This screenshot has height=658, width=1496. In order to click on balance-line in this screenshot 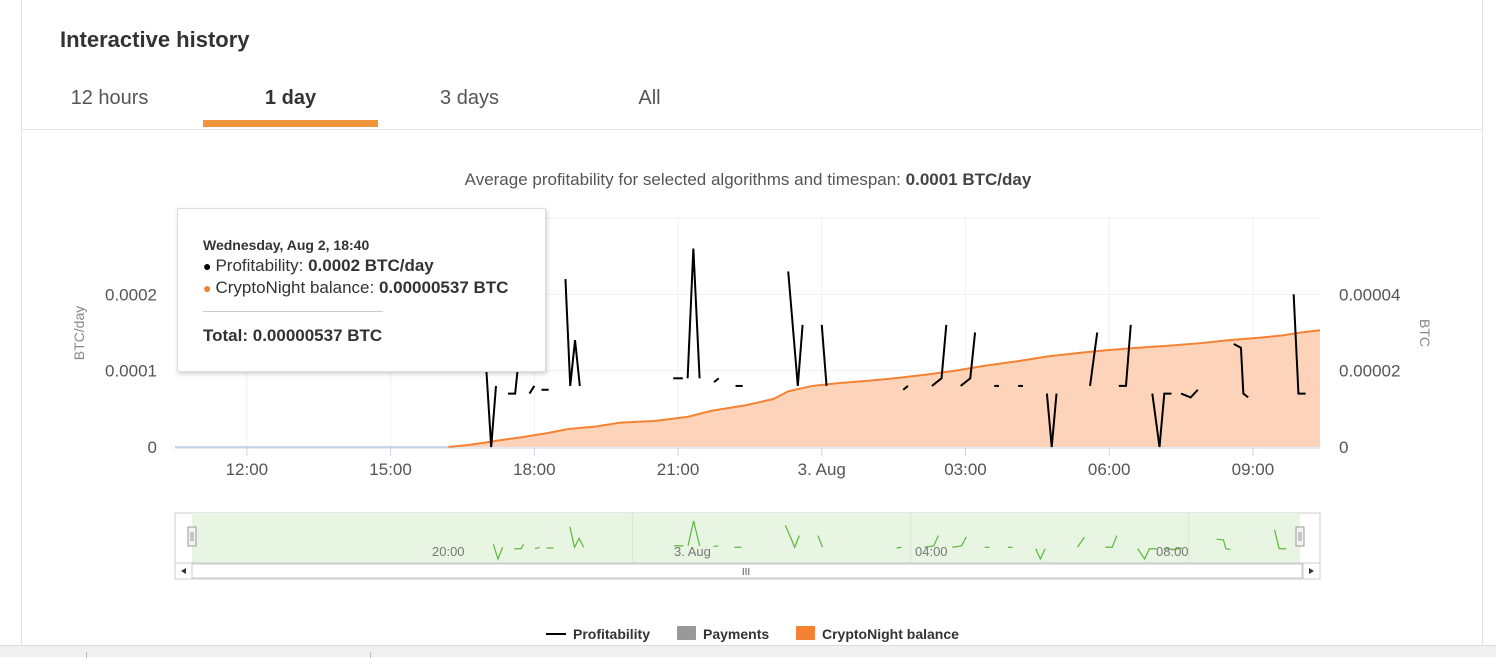, I will do `click(884, 388)`.